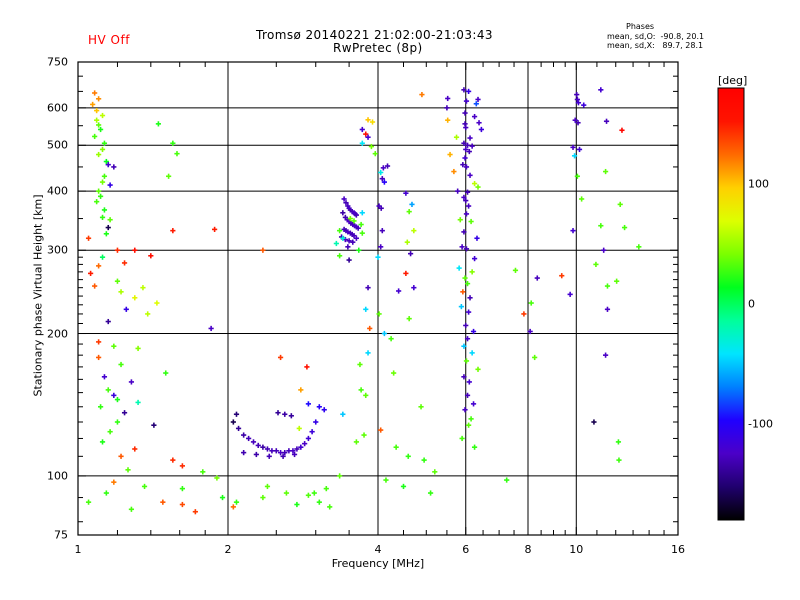 The height and width of the screenshot is (600, 800). I want to click on y-tick-label: 600, so click(57, 108).